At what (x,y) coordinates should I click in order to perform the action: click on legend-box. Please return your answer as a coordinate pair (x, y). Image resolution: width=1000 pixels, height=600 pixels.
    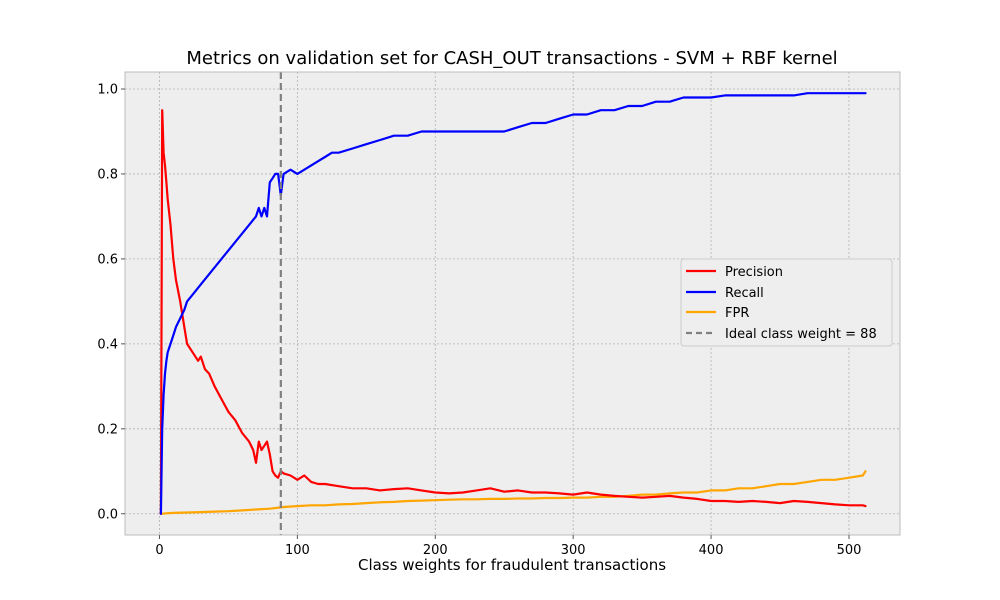
    Looking at the image, I should click on (786, 302).